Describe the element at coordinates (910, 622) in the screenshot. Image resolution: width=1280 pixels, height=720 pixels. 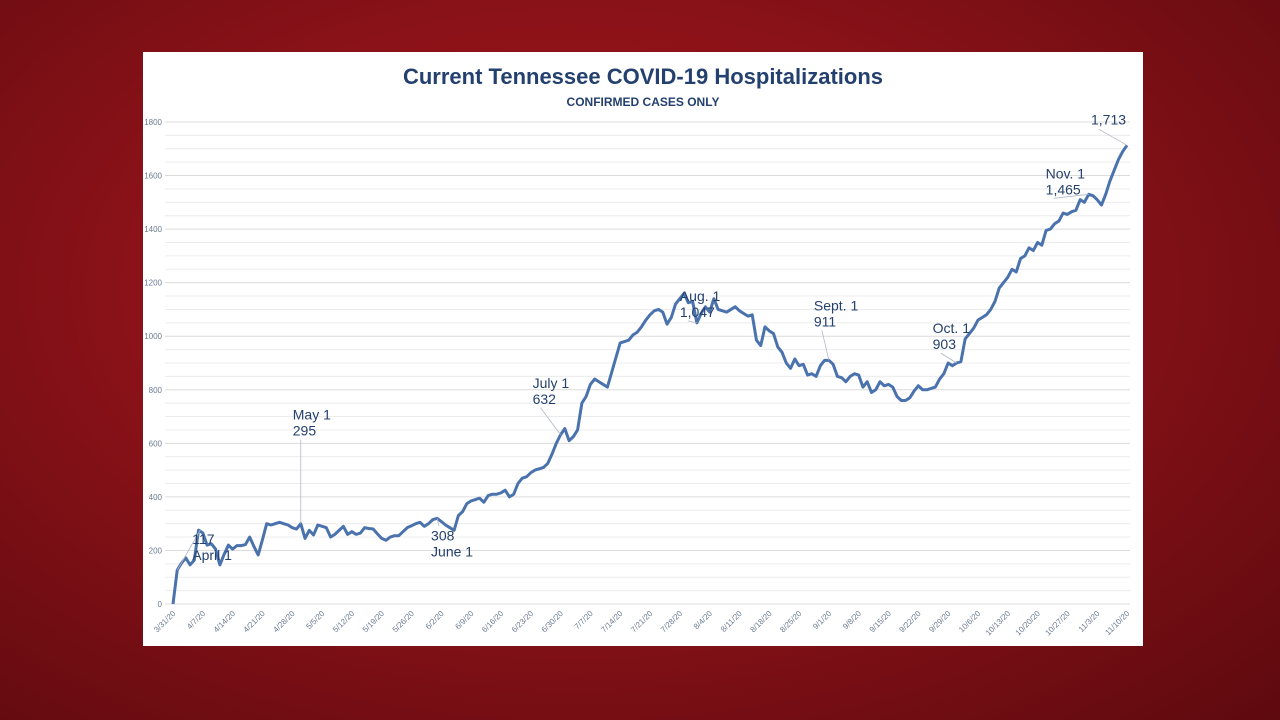
I see `x-tick-label: 9/22/20` at that location.